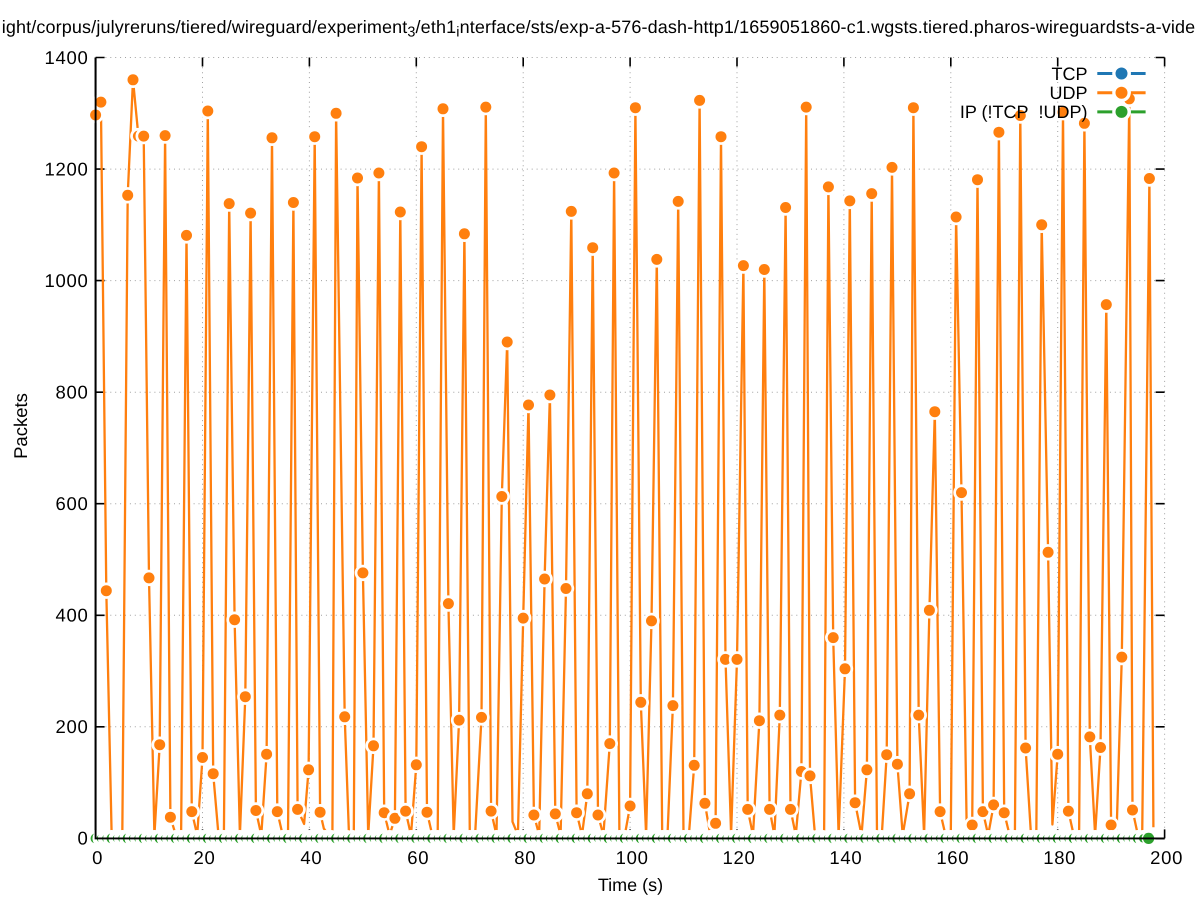 The width and height of the screenshot is (1197, 900). I want to click on svg-text: 180, so click(1059, 857).